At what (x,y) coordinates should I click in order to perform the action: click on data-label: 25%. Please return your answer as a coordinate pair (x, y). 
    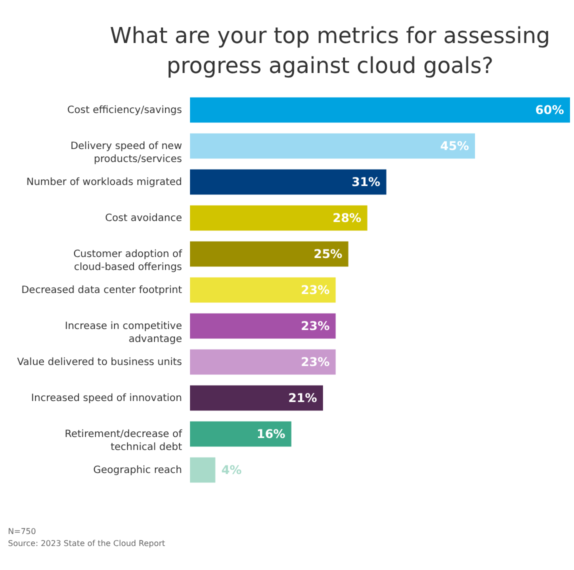
    Looking at the image, I should click on (328, 254).